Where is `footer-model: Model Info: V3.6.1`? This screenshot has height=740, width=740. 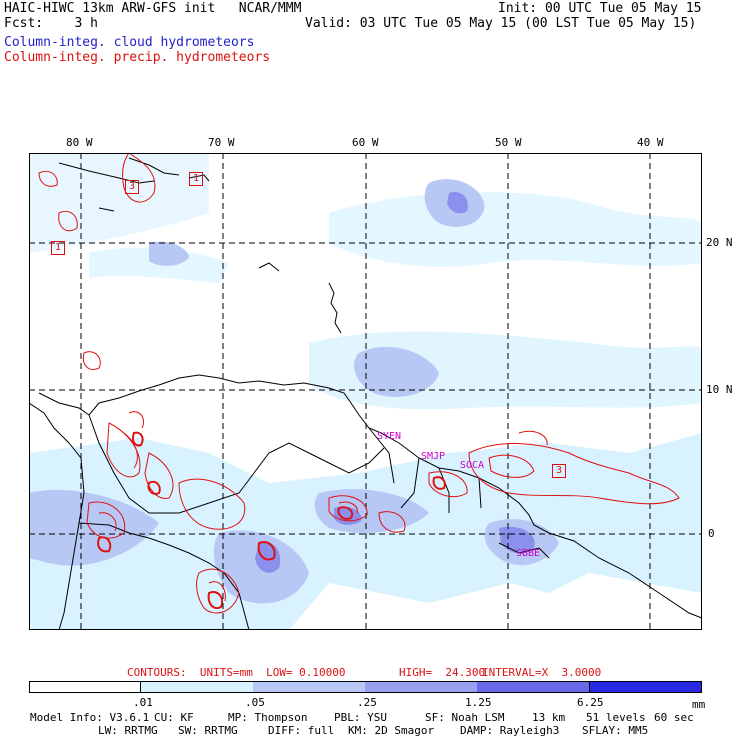 footer-model: Model Info: V3.6.1 is located at coordinates (90, 717).